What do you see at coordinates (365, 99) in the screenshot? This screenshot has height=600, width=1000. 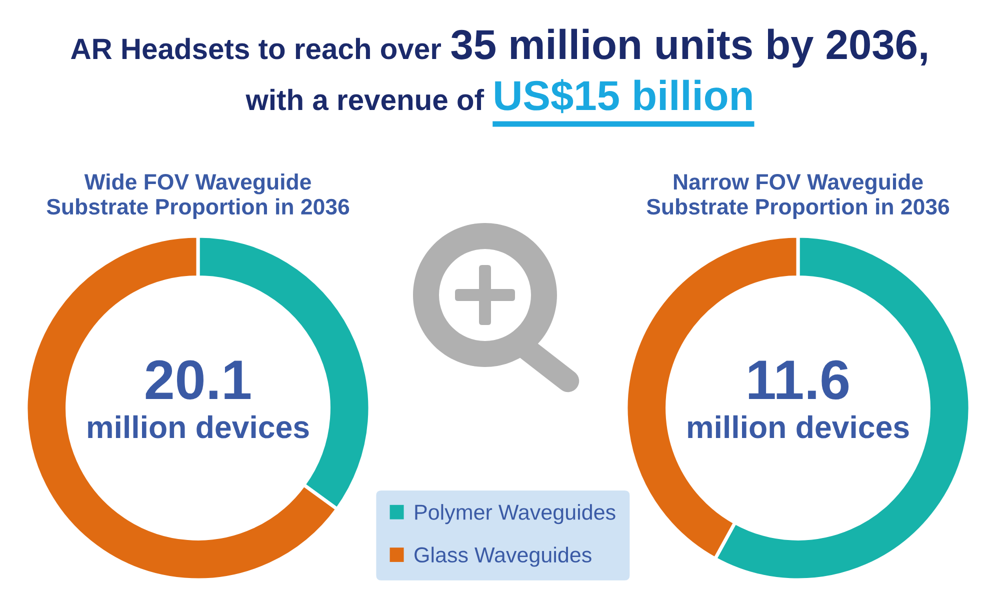 I see `text: with a revenue of` at bounding box center [365, 99].